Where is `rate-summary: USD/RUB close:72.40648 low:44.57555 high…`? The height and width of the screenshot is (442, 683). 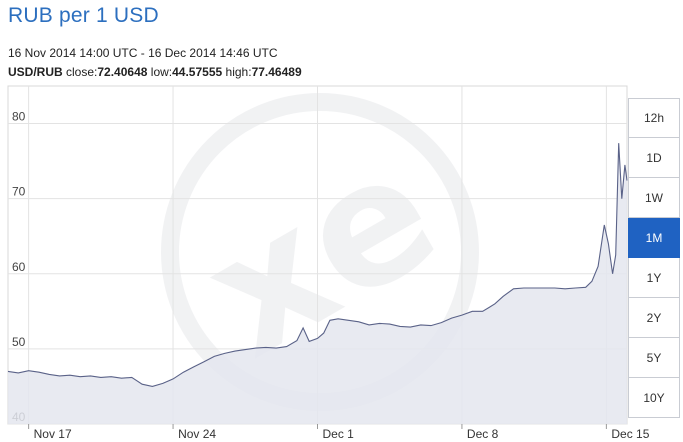 rate-summary: USD/RUB close:72.40648 low:44.57555 high… is located at coordinates (155, 72).